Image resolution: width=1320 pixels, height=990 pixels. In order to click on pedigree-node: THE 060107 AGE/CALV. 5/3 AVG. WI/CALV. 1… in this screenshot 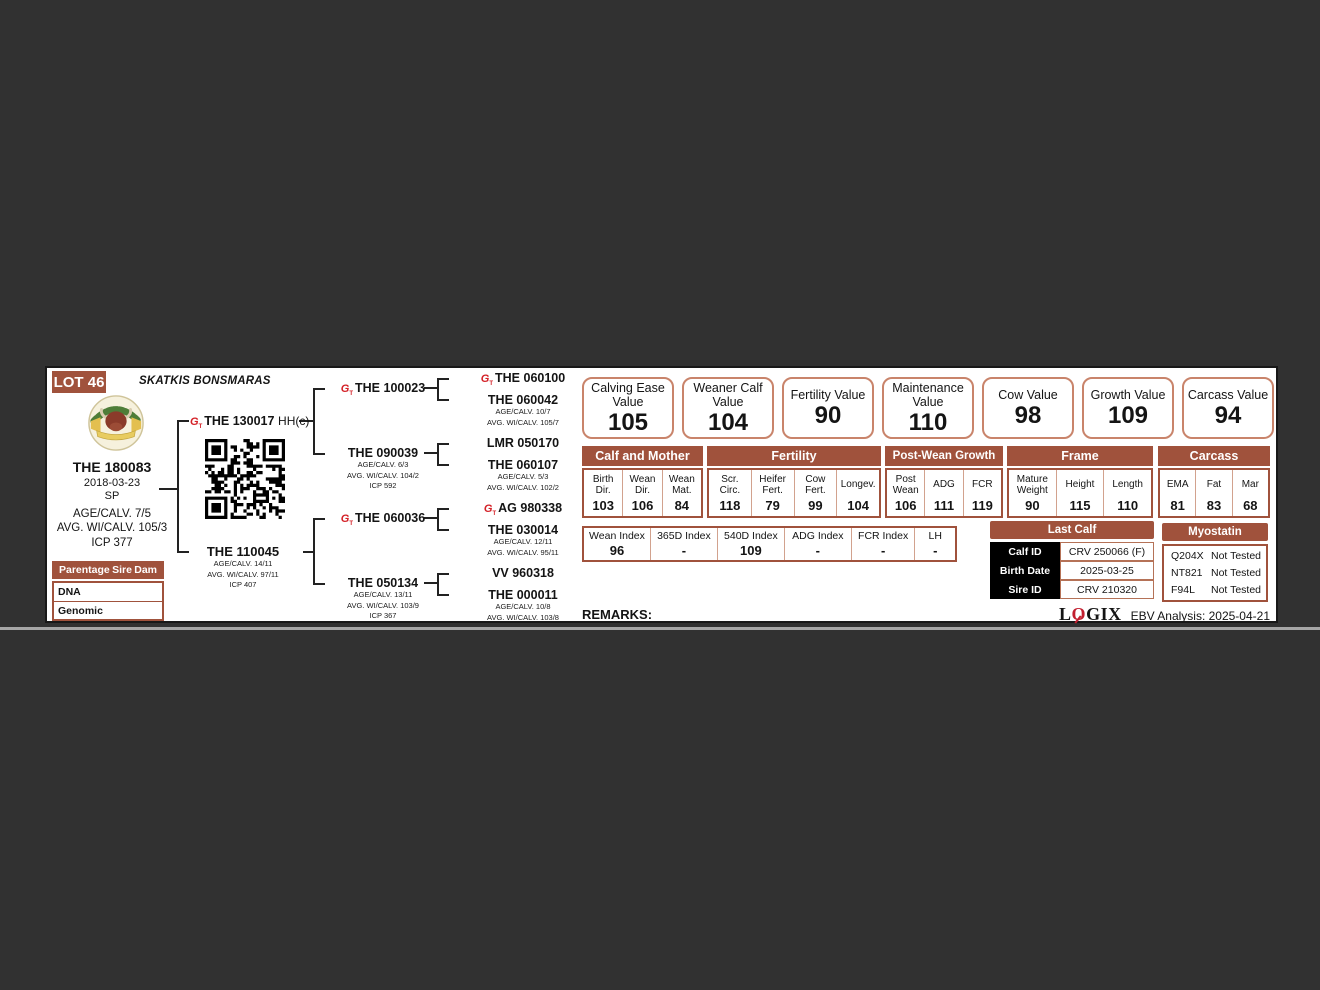, I will do `click(523, 475)`.